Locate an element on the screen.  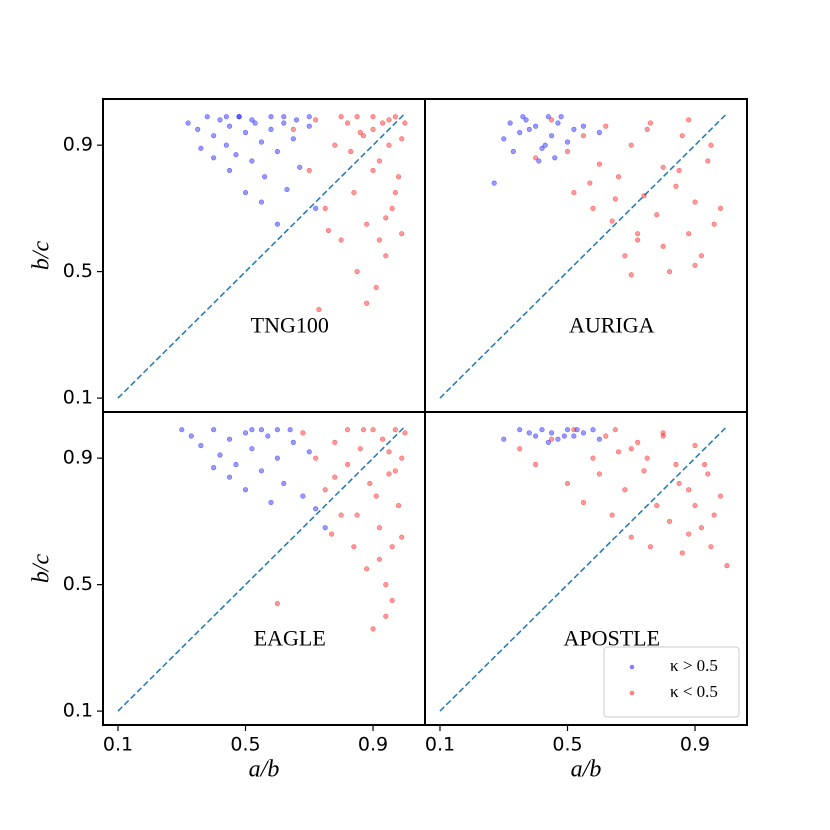
y-tick-label: 0.5 is located at coordinates (78, 584).